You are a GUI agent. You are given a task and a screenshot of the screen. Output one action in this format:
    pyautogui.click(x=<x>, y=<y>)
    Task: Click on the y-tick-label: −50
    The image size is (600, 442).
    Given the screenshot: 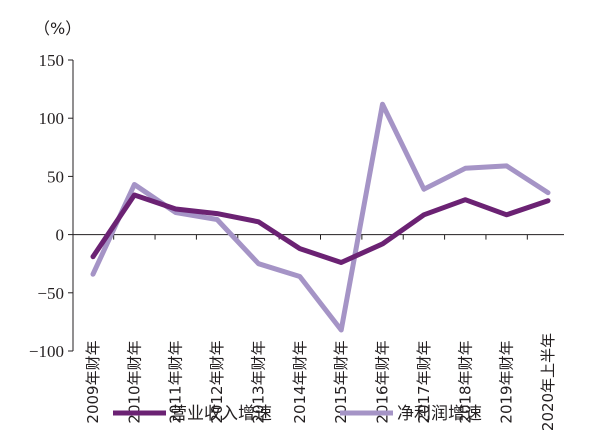 What is the action you would take?
    pyautogui.click(x=50, y=293)
    